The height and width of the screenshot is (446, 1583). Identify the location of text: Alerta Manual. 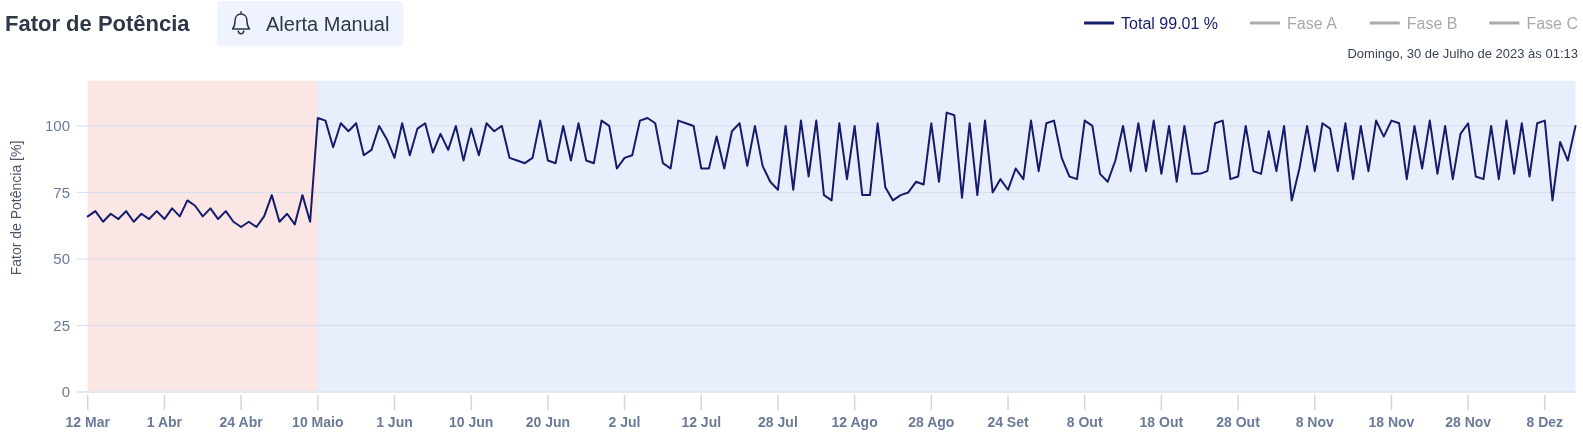
(328, 24).